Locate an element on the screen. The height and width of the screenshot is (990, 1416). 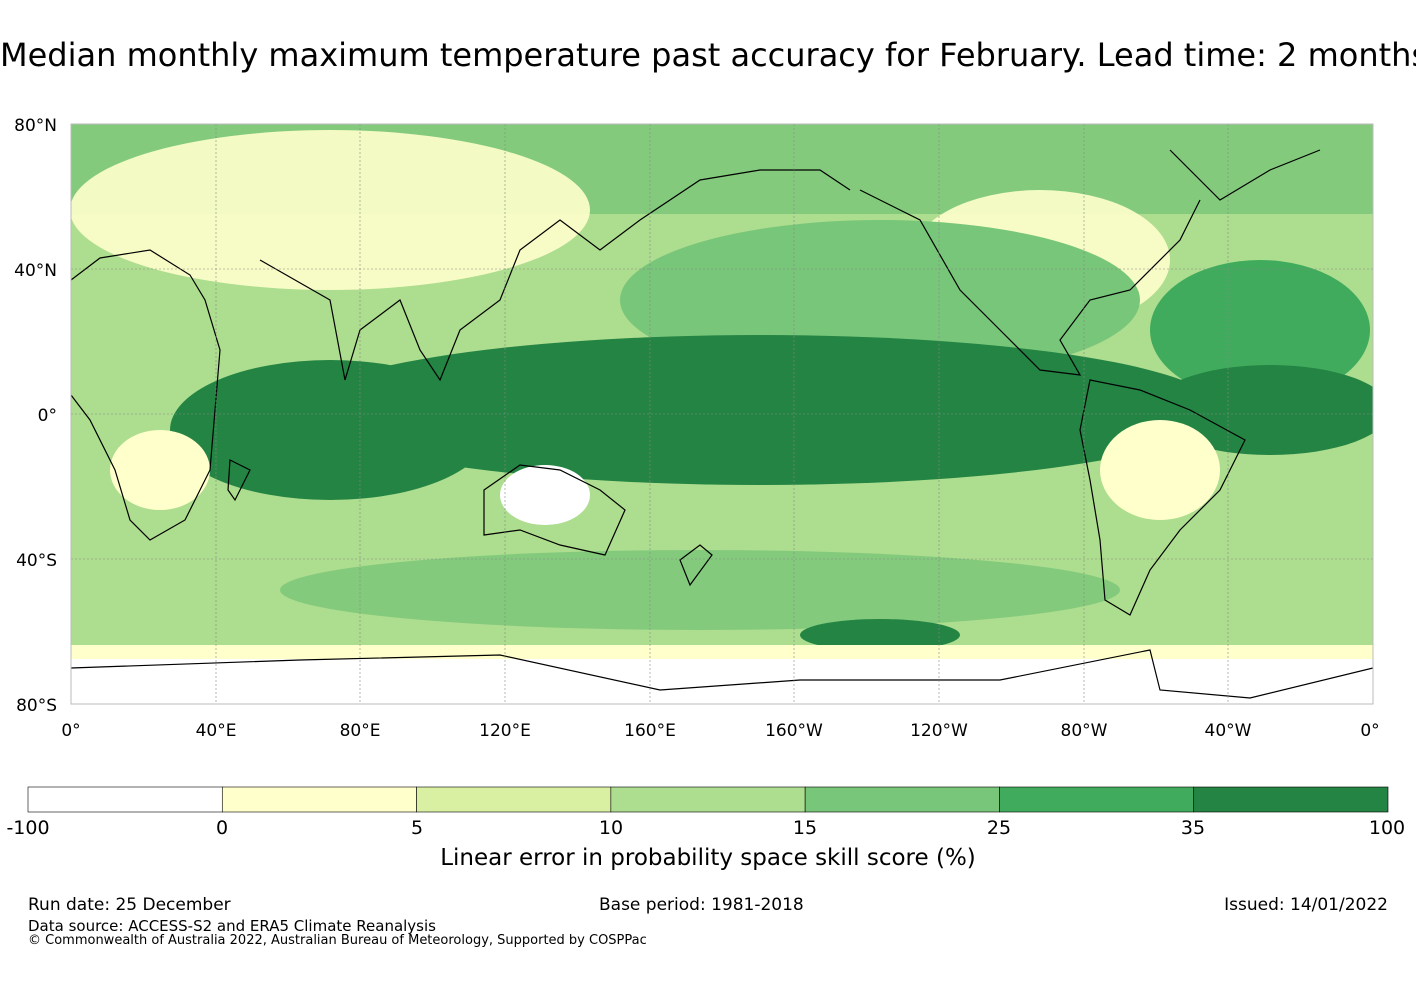
colorbar-tick: 35 is located at coordinates (1193, 828).